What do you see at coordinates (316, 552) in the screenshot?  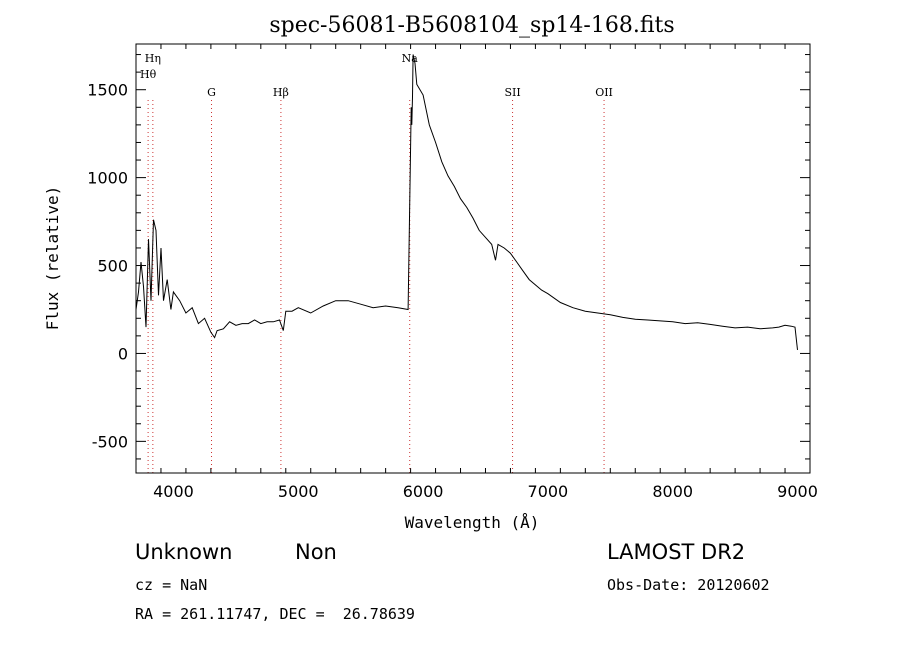 I see `object-subclass: Non` at bounding box center [316, 552].